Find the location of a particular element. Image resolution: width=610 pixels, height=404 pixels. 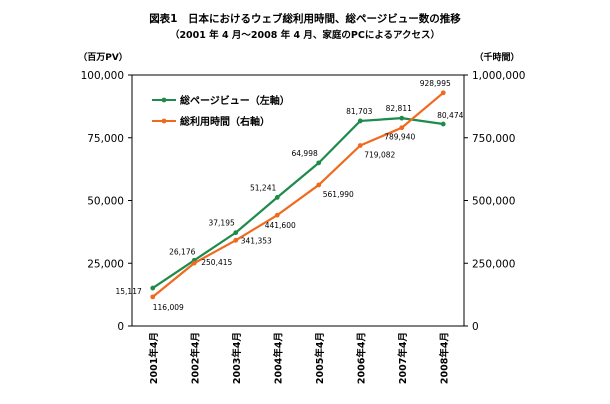

y-left-axis: 0 25,000 50,000 75,000 100,000 is located at coordinates (106, 201).